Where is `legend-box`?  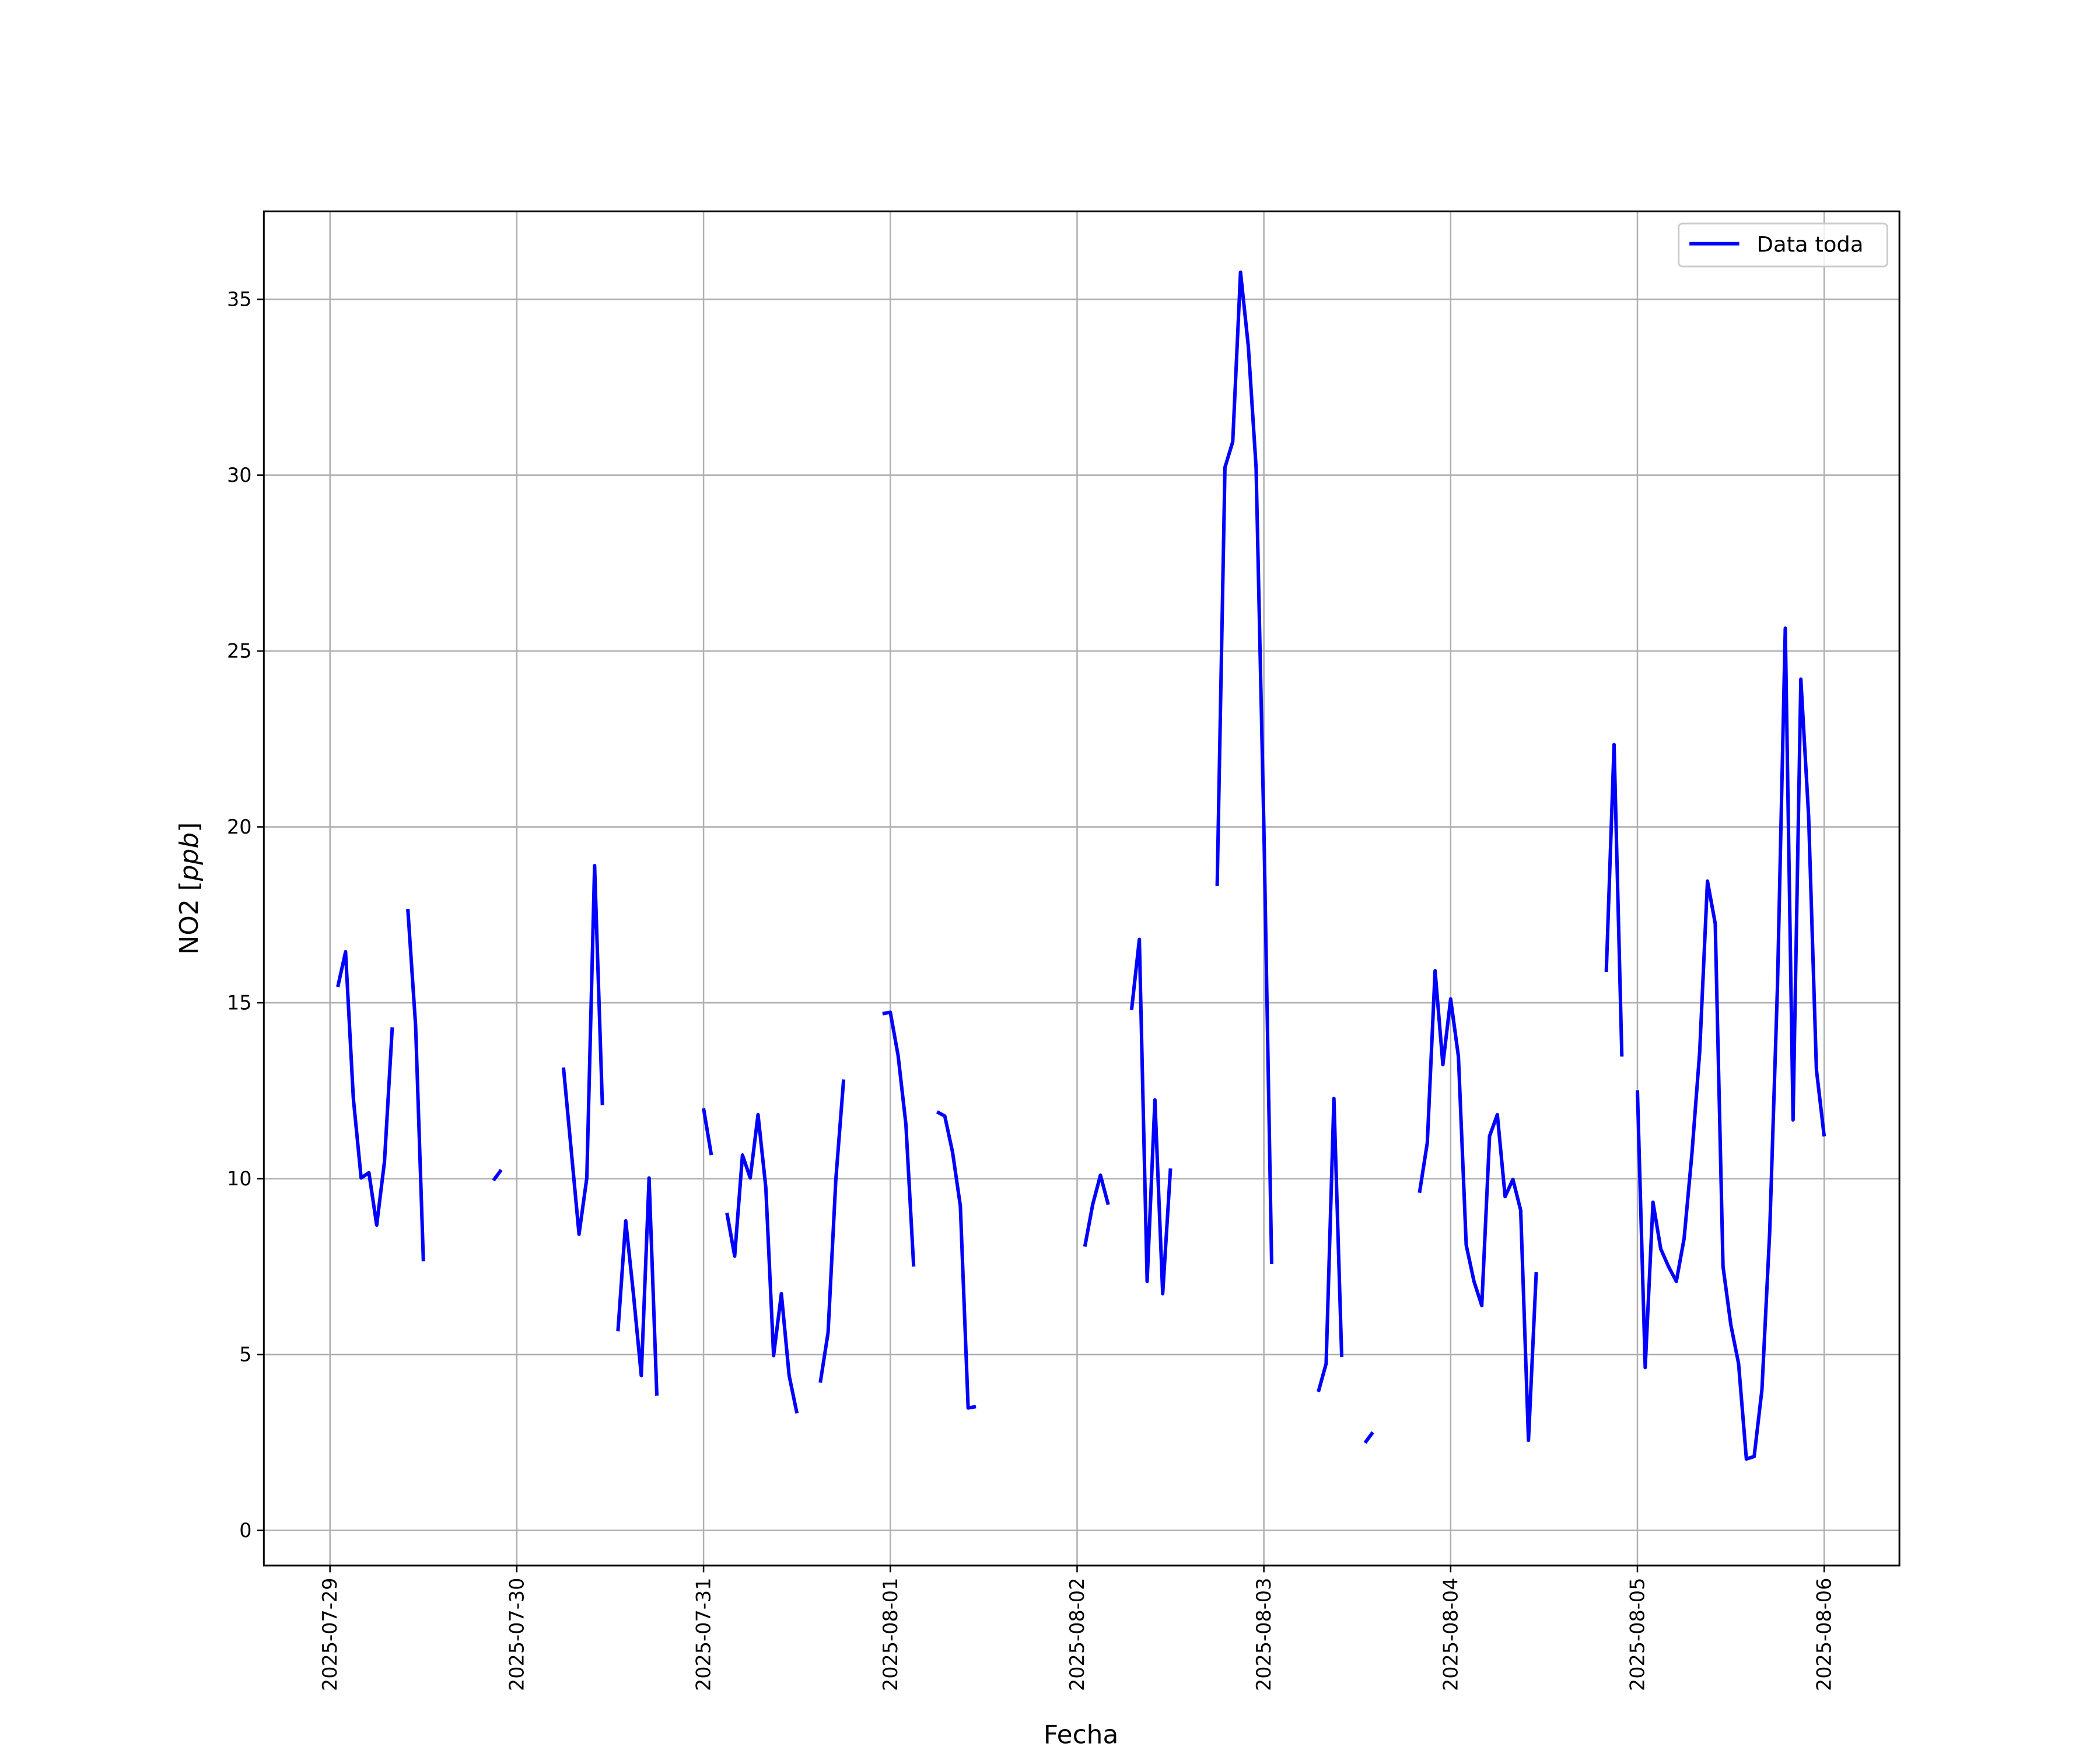
legend-box is located at coordinates (1783, 245).